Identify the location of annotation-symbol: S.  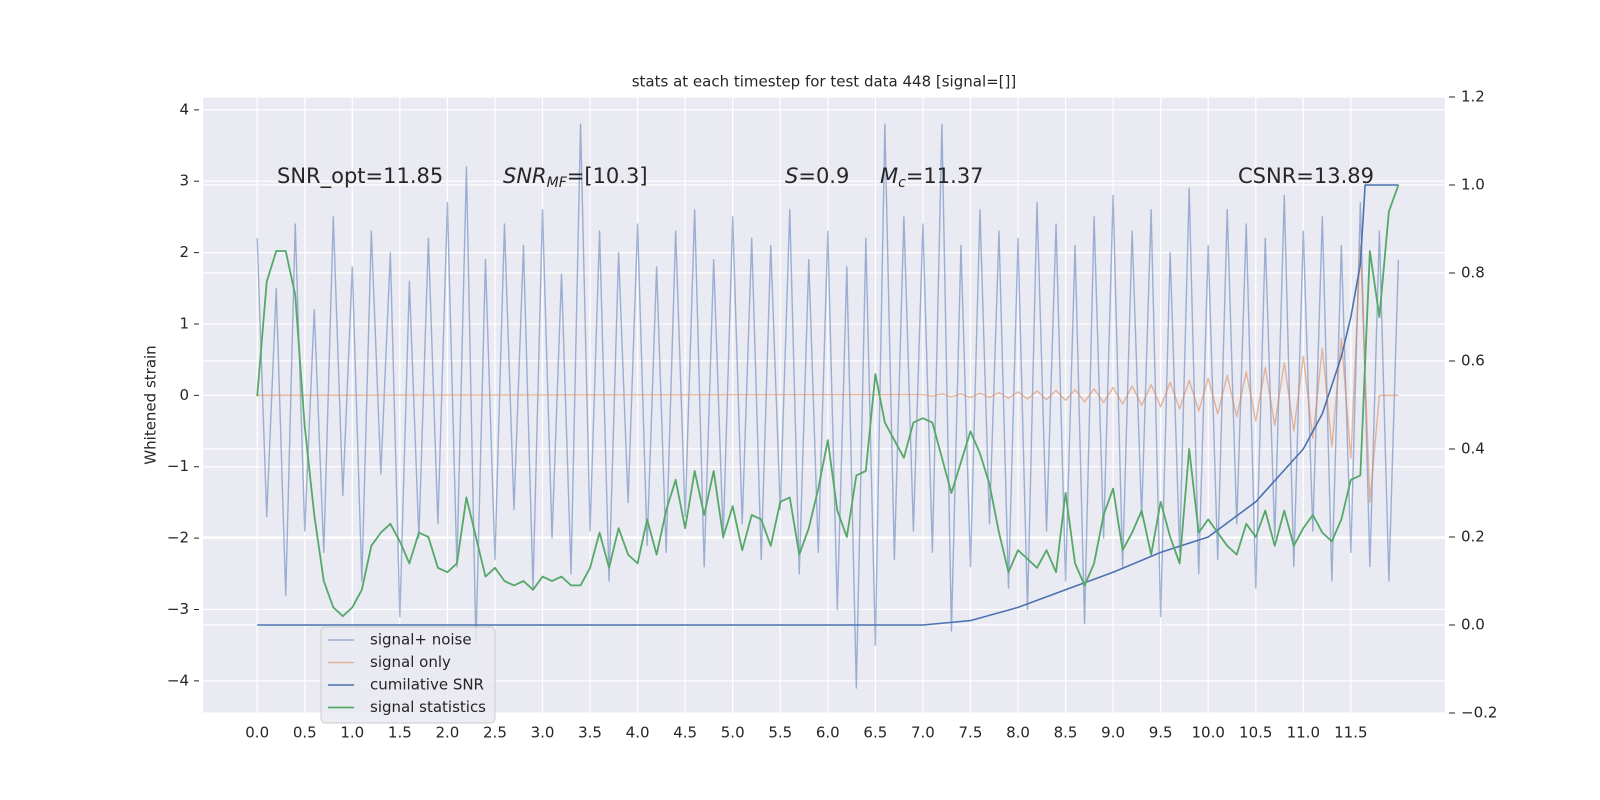
(791, 176).